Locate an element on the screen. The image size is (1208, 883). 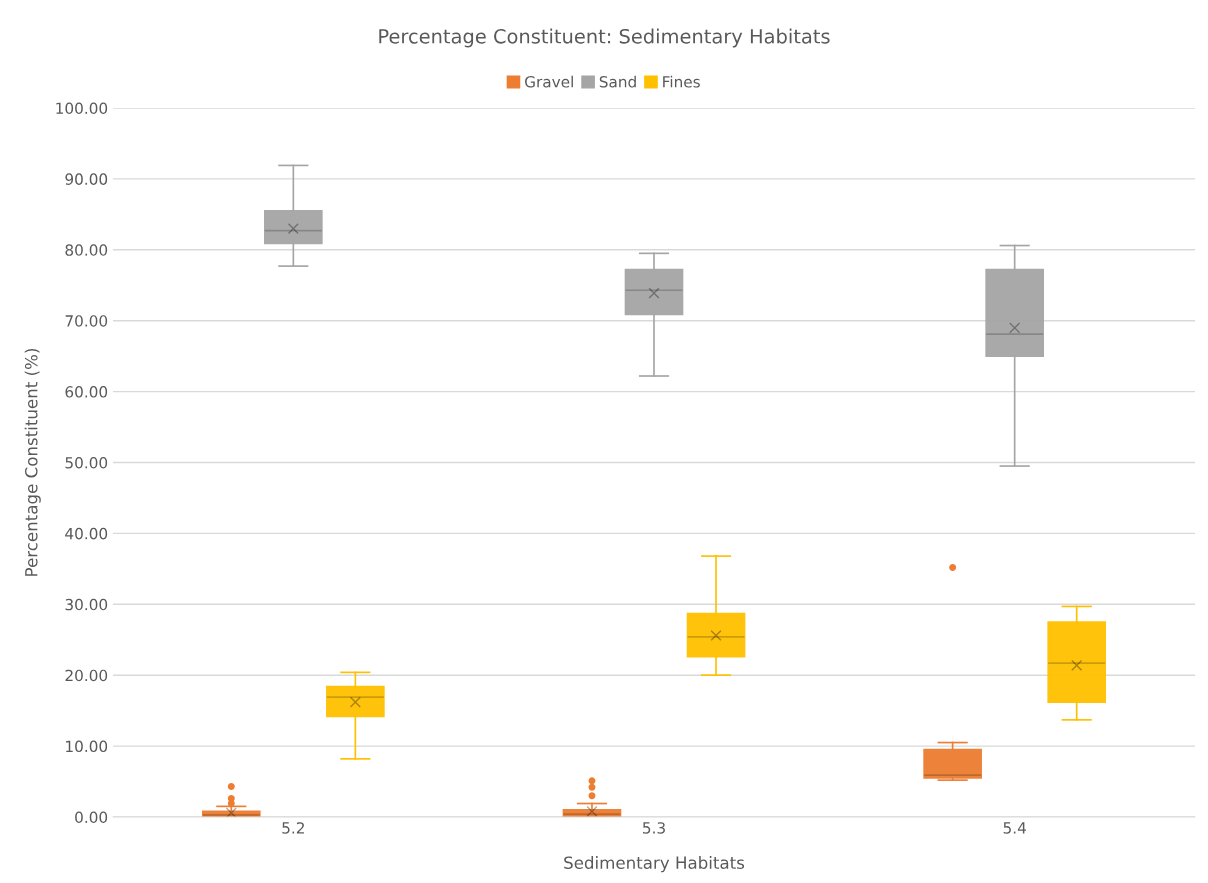
legend-label: Gravel is located at coordinates (549, 81).